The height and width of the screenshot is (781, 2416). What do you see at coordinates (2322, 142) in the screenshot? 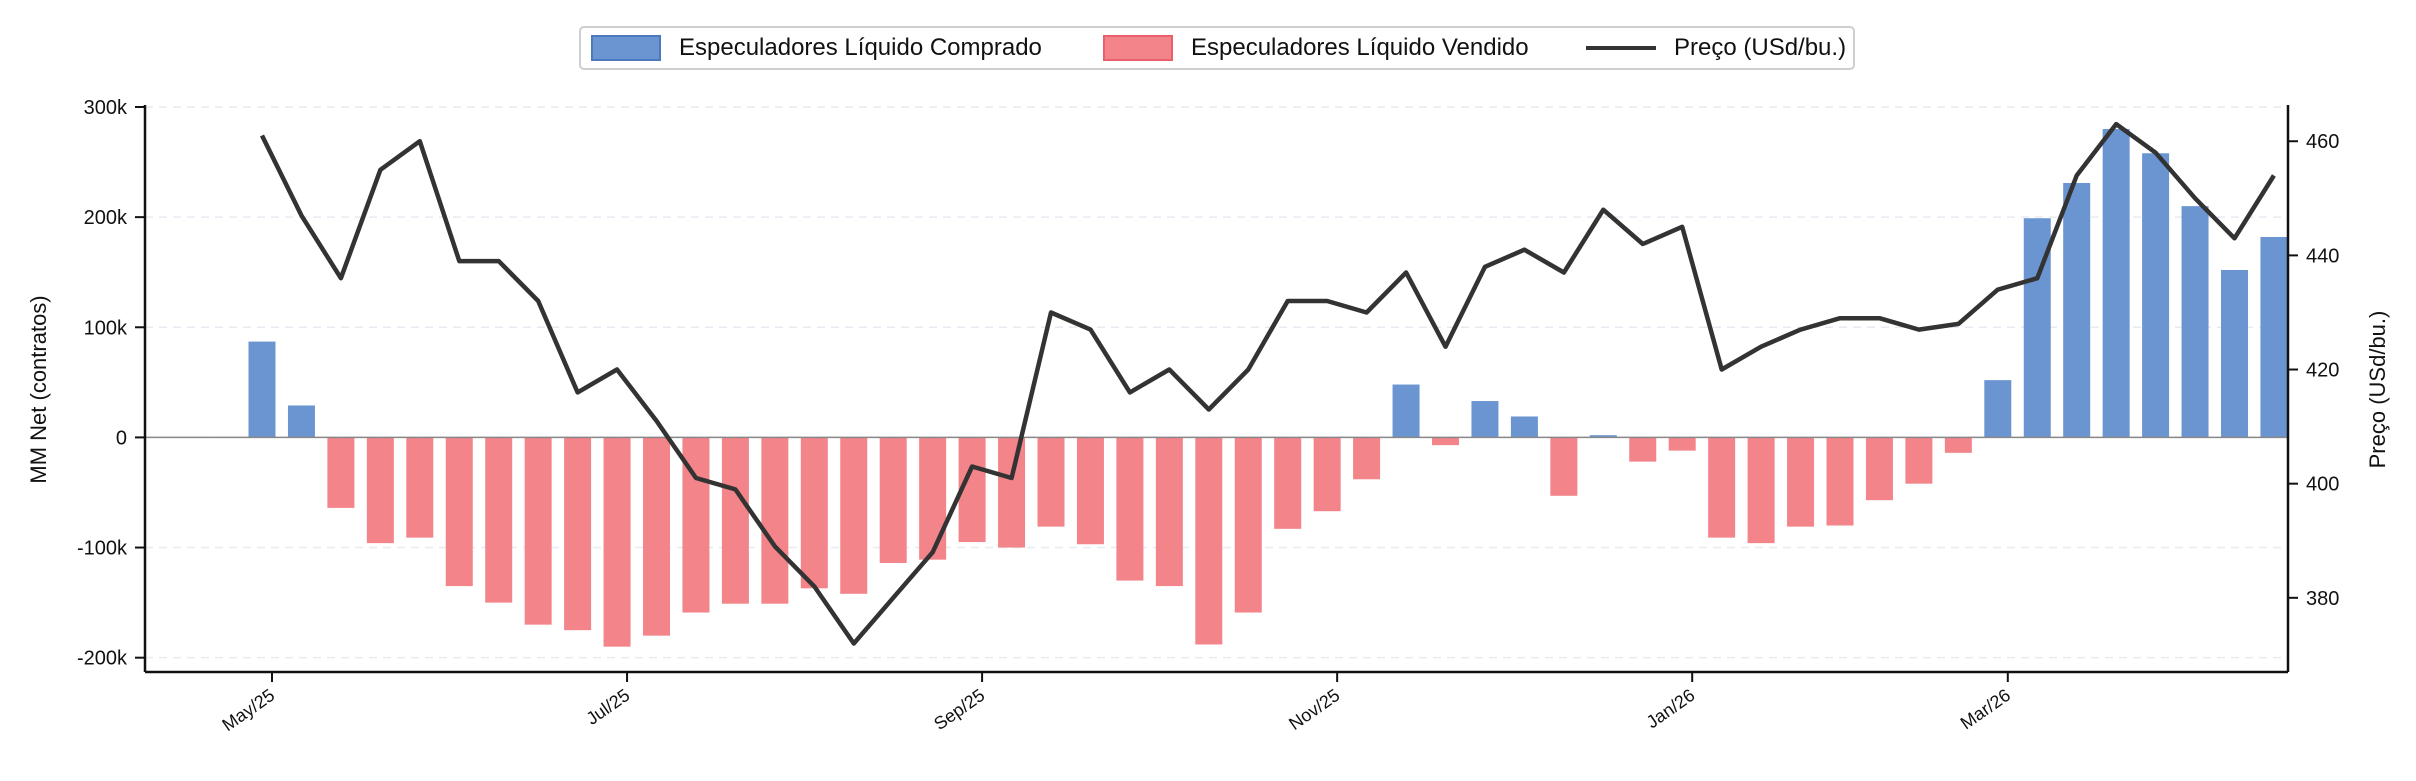
I see `y2-tick-label: 460` at bounding box center [2322, 142].